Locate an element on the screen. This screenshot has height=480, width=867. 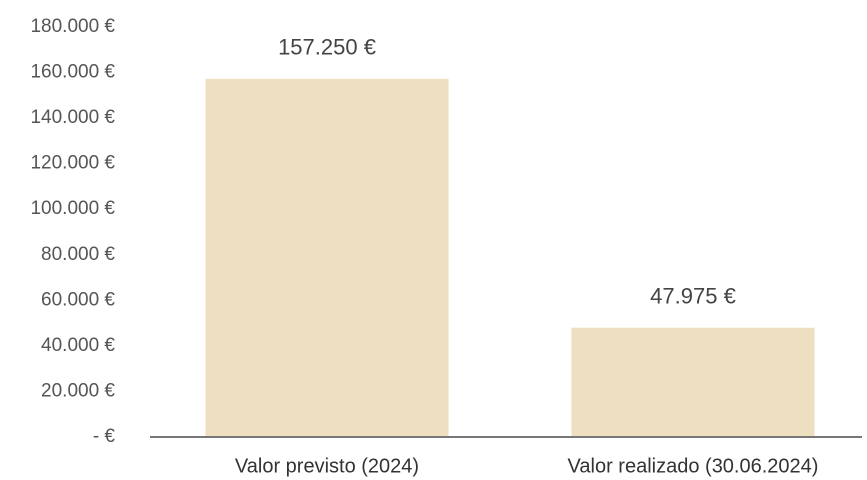
value-label: 47.975 € is located at coordinates (693, 296).